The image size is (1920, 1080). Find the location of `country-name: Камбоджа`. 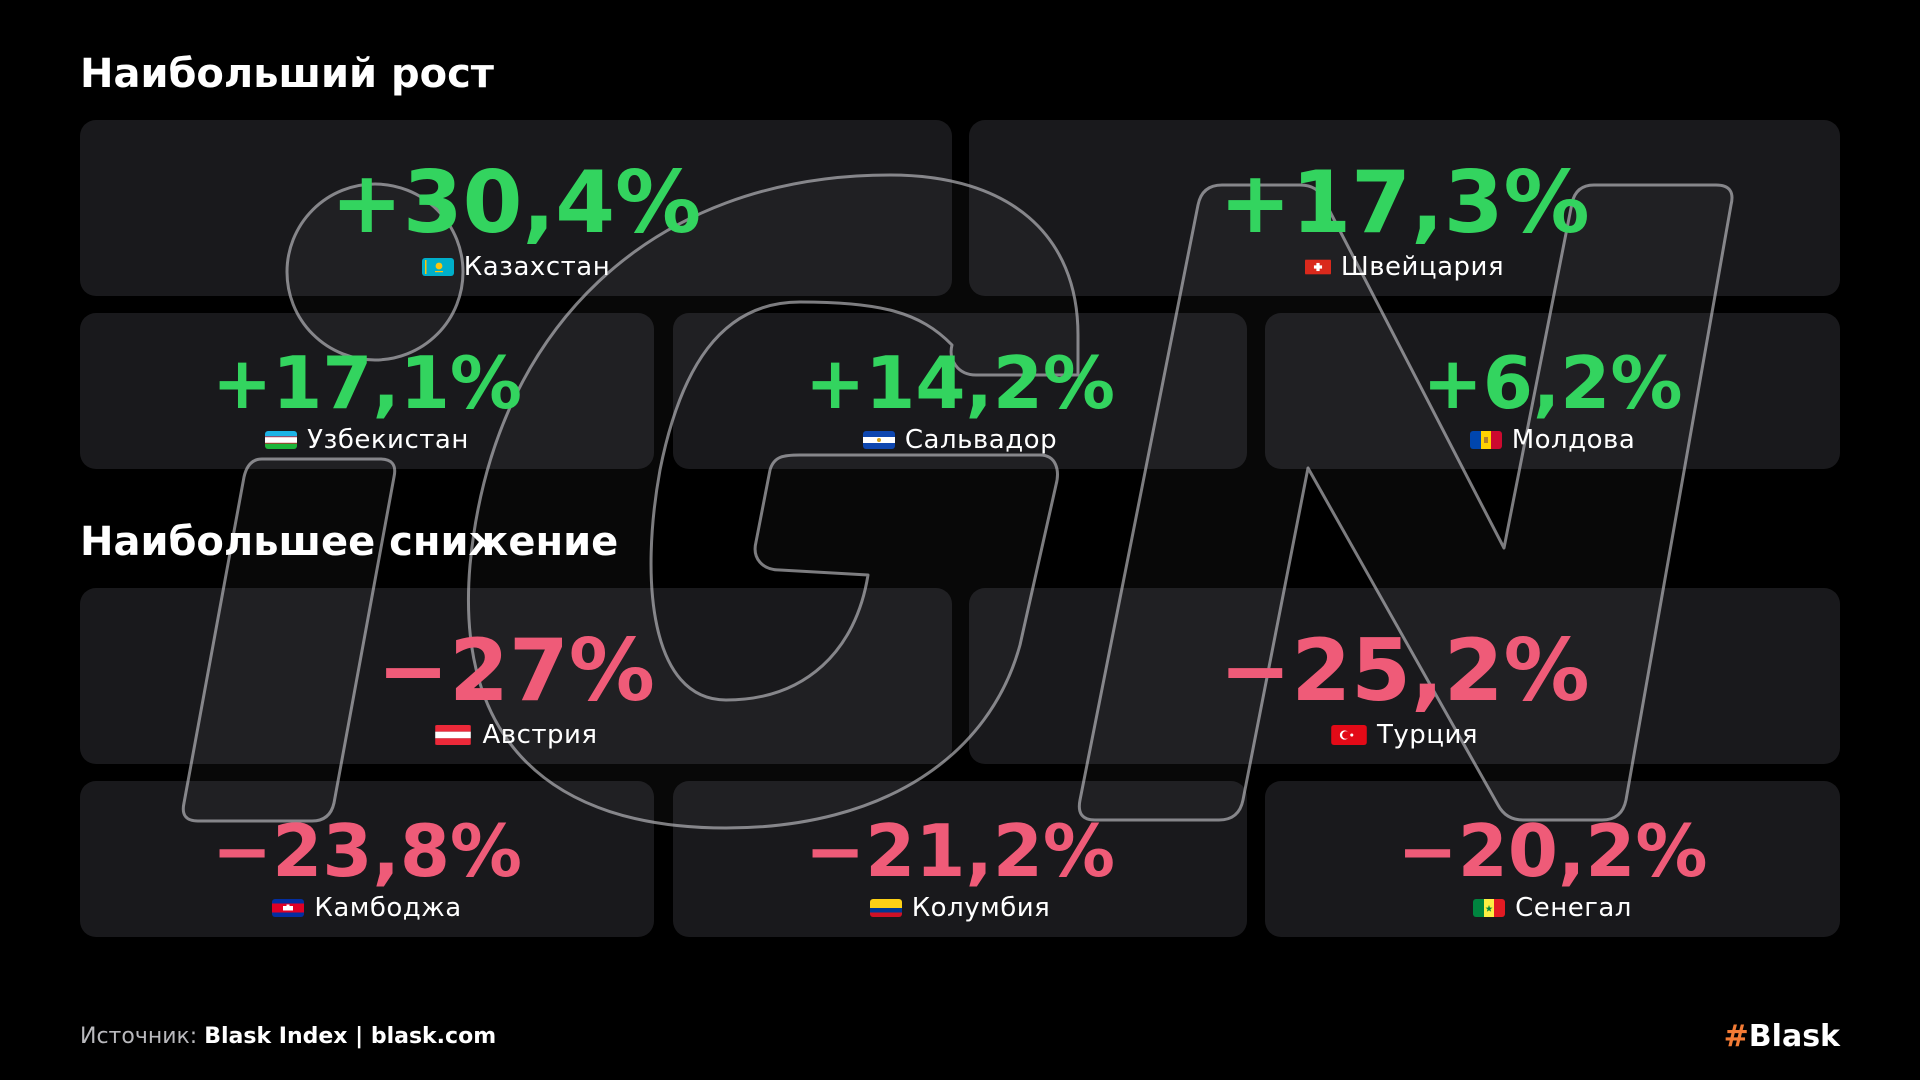

country-name: Камбоджа is located at coordinates (388, 908).